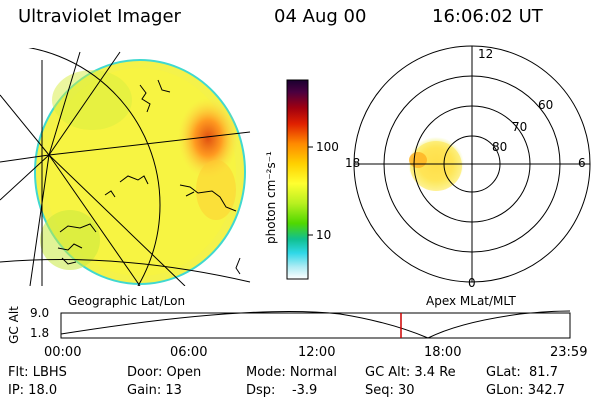 The image size is (600, 400). Describe the element at coordinates (546, 105) in the screenshot. I see `mlat-label-60: 60` at that location.